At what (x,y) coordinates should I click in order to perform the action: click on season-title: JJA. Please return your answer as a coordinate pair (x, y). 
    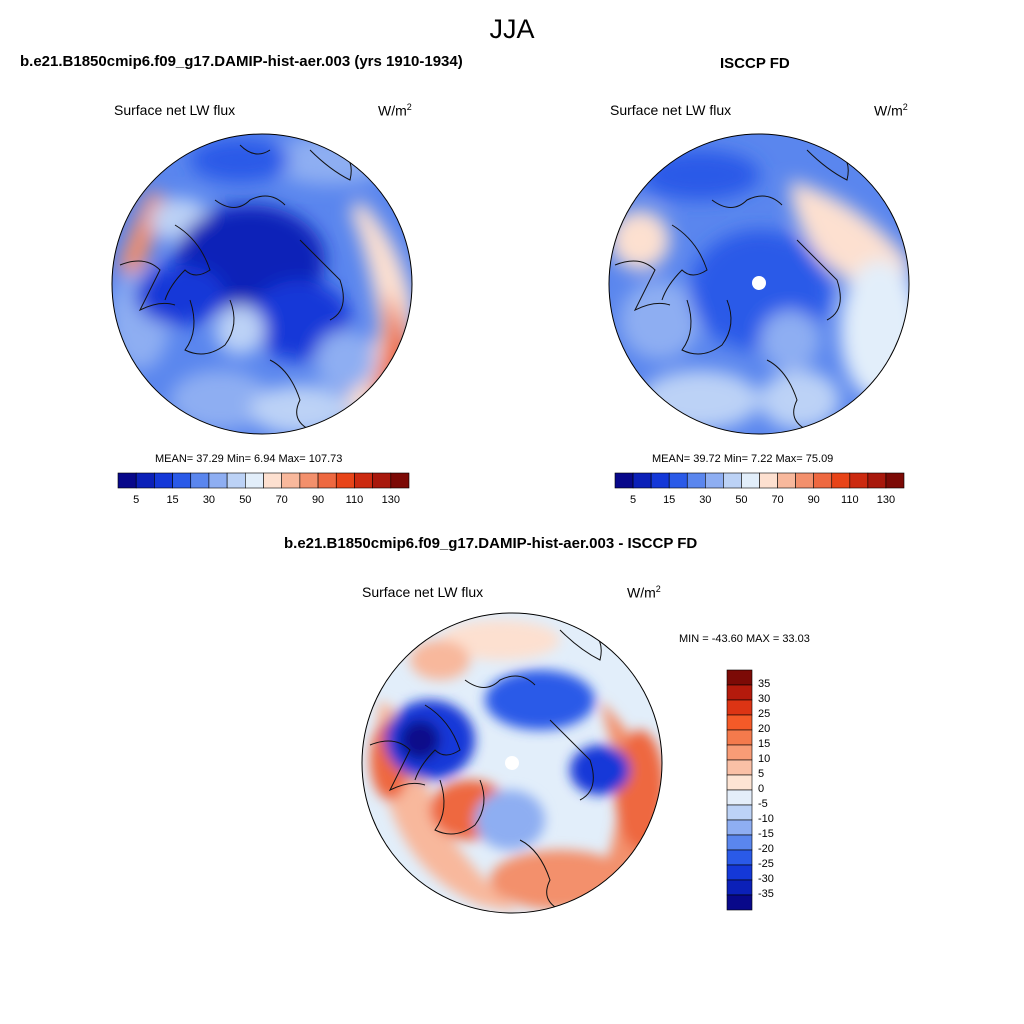
    Looking at the image, I should click on (512, 29).